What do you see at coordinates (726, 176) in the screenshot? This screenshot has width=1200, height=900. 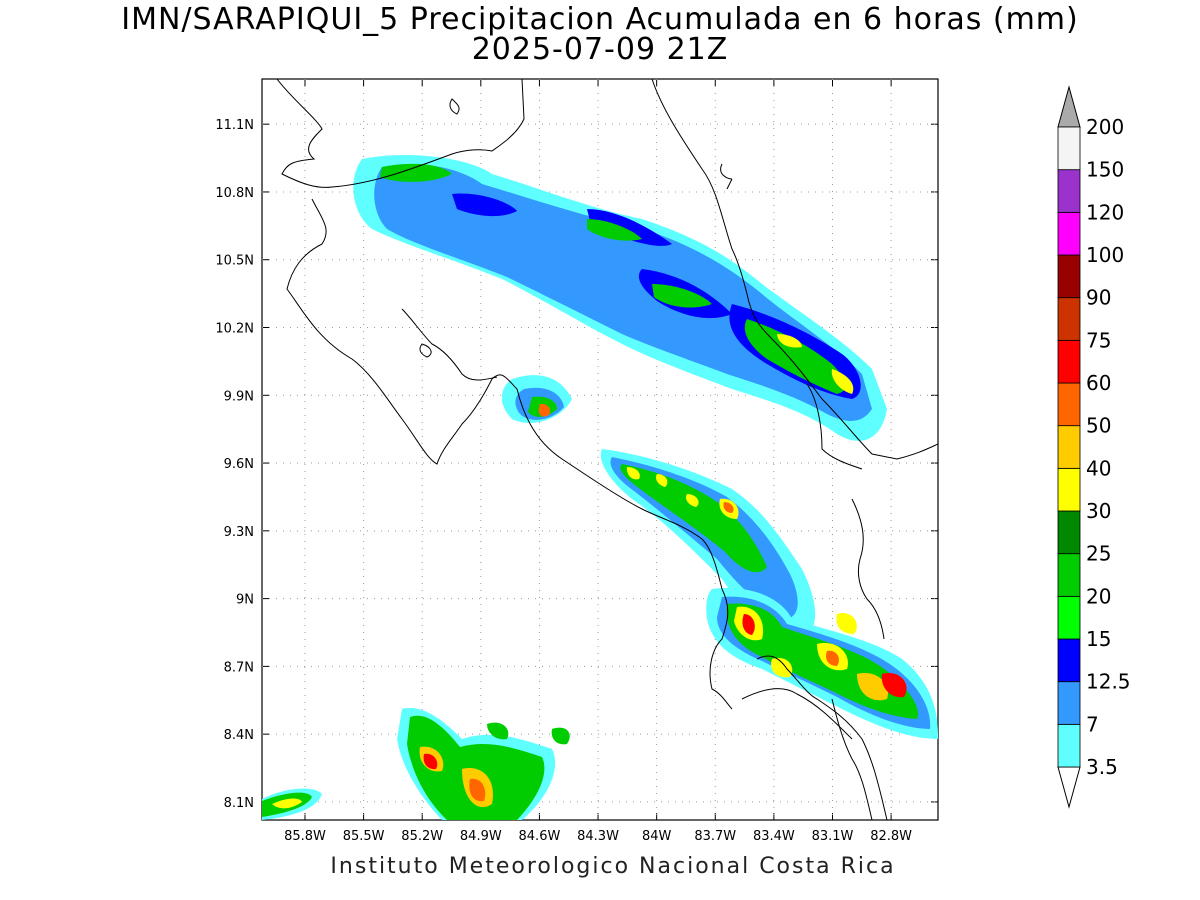 I see `caribbean-border-tick` at bounding box center [726, 176].